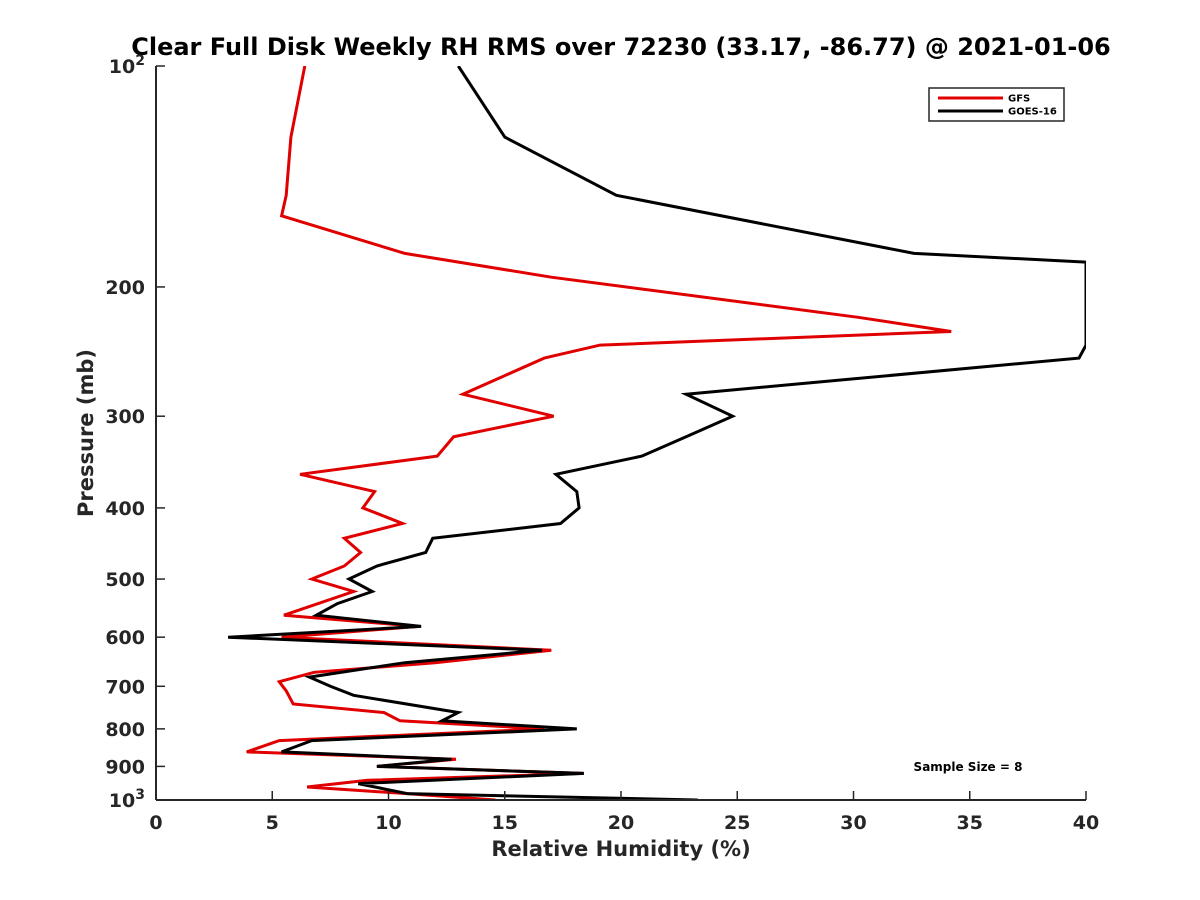  Describe the element at coordinates (86, 433) in the screenshot. I see `y-axis-label: Pressure (mb)` at that location.